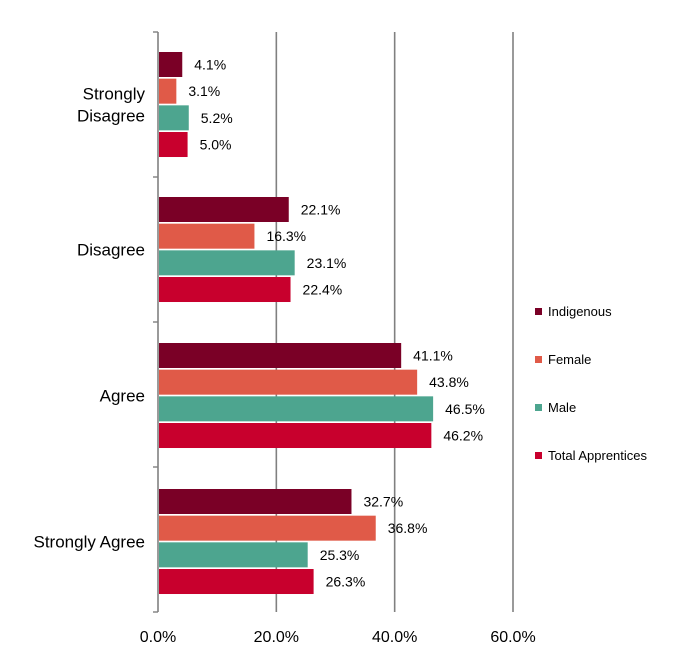 This screenshot has height=655, width=685. I want to click on x-tick-label: 60.0%, so click(512, 637).